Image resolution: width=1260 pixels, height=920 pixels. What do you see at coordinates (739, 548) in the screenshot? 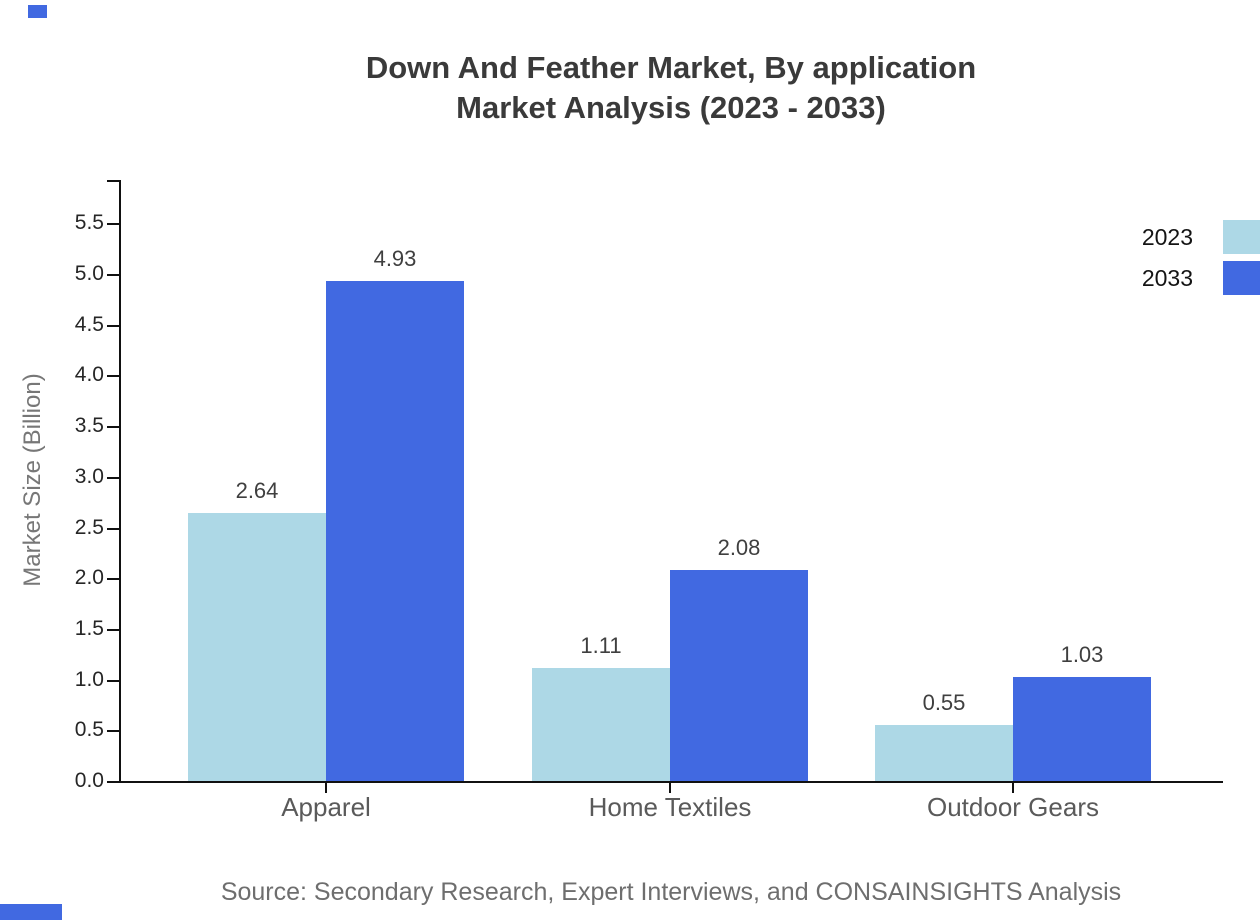
I see `bar-value-label: 2.08` at bounding box center [739, 548].